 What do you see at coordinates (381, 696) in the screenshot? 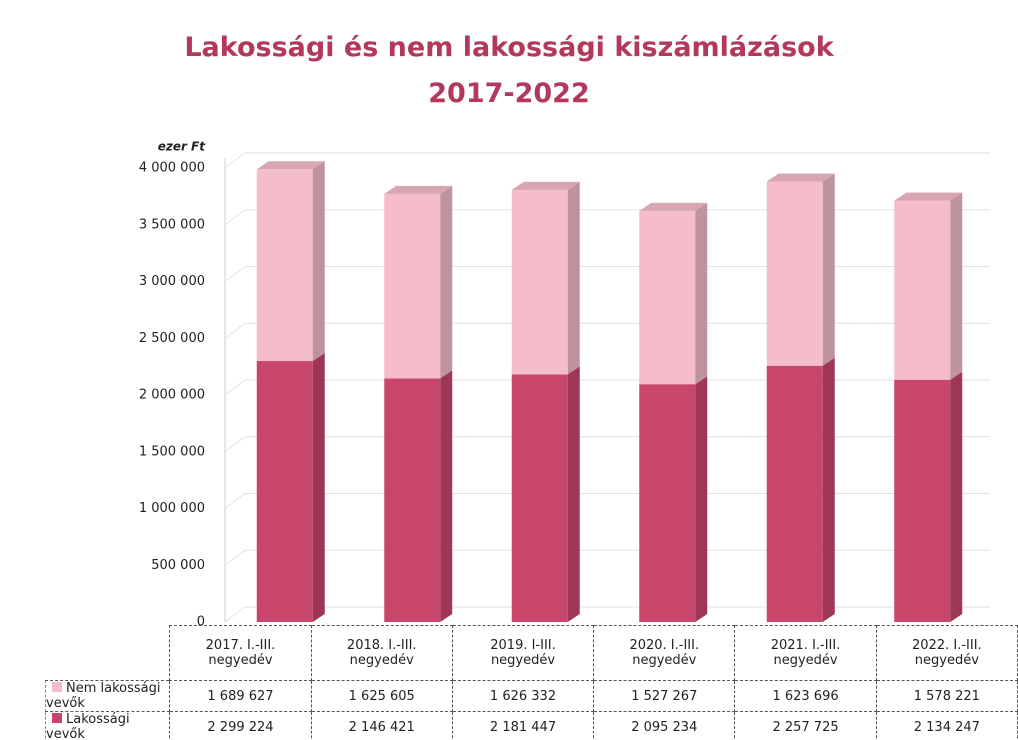
I see `value-label: 1 625 605` at bounding box center [381, 696].